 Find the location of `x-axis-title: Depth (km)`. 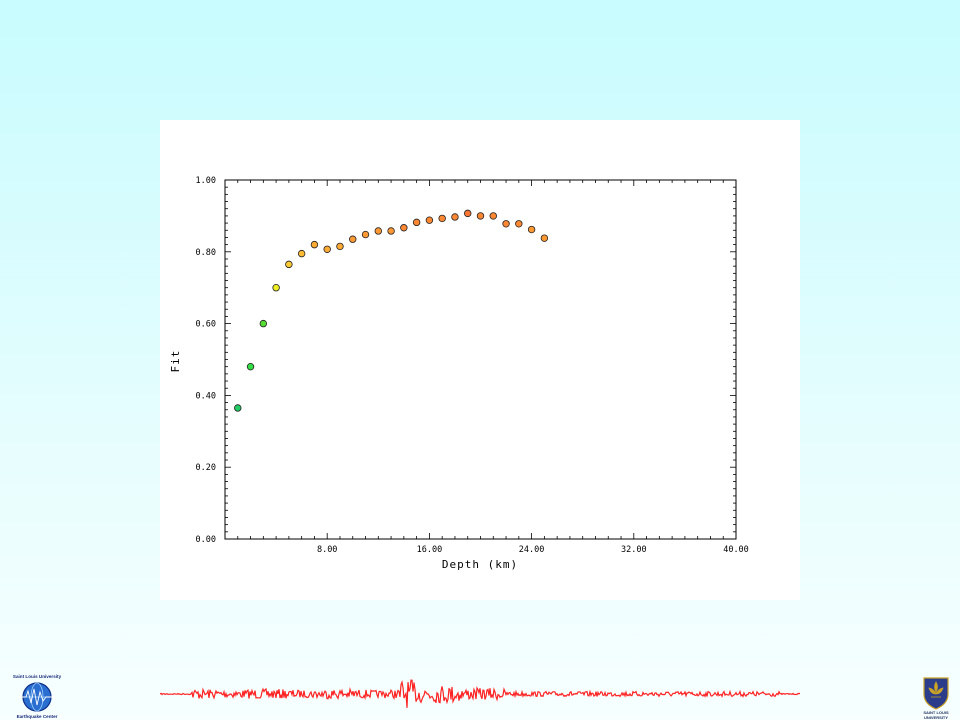

x-axis-title: Depth (km) is located at coordinates (480, 564).